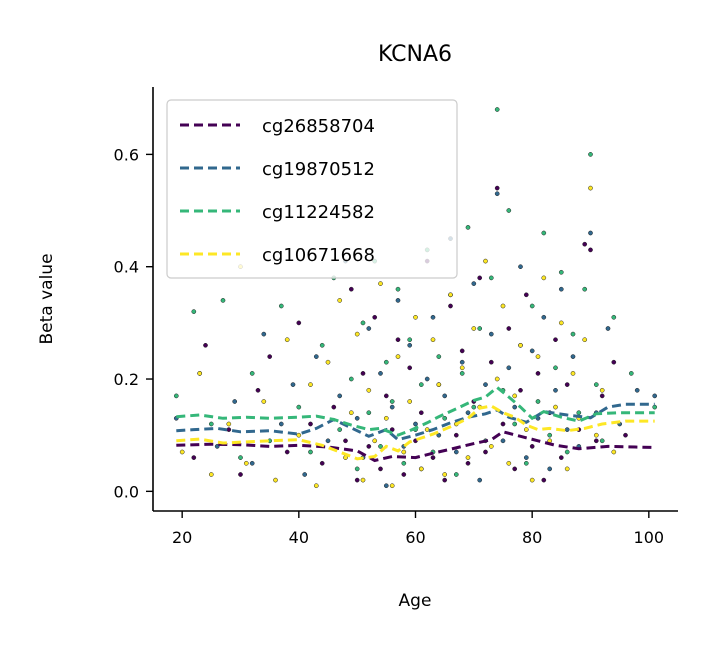 This screenshot has width=708, height=649. Describe the element at coordinates (532, 537) in the screenshot. I see `x-tick-label: 80` at that location.